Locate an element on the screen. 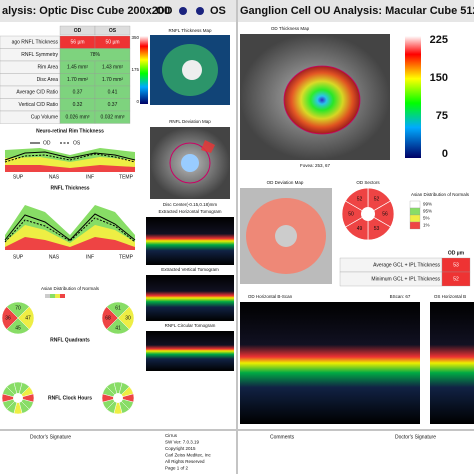 Image resolution: width=474 pixels, height=474 pixels. legend-label: 5% is located at coordinates (426, 218).